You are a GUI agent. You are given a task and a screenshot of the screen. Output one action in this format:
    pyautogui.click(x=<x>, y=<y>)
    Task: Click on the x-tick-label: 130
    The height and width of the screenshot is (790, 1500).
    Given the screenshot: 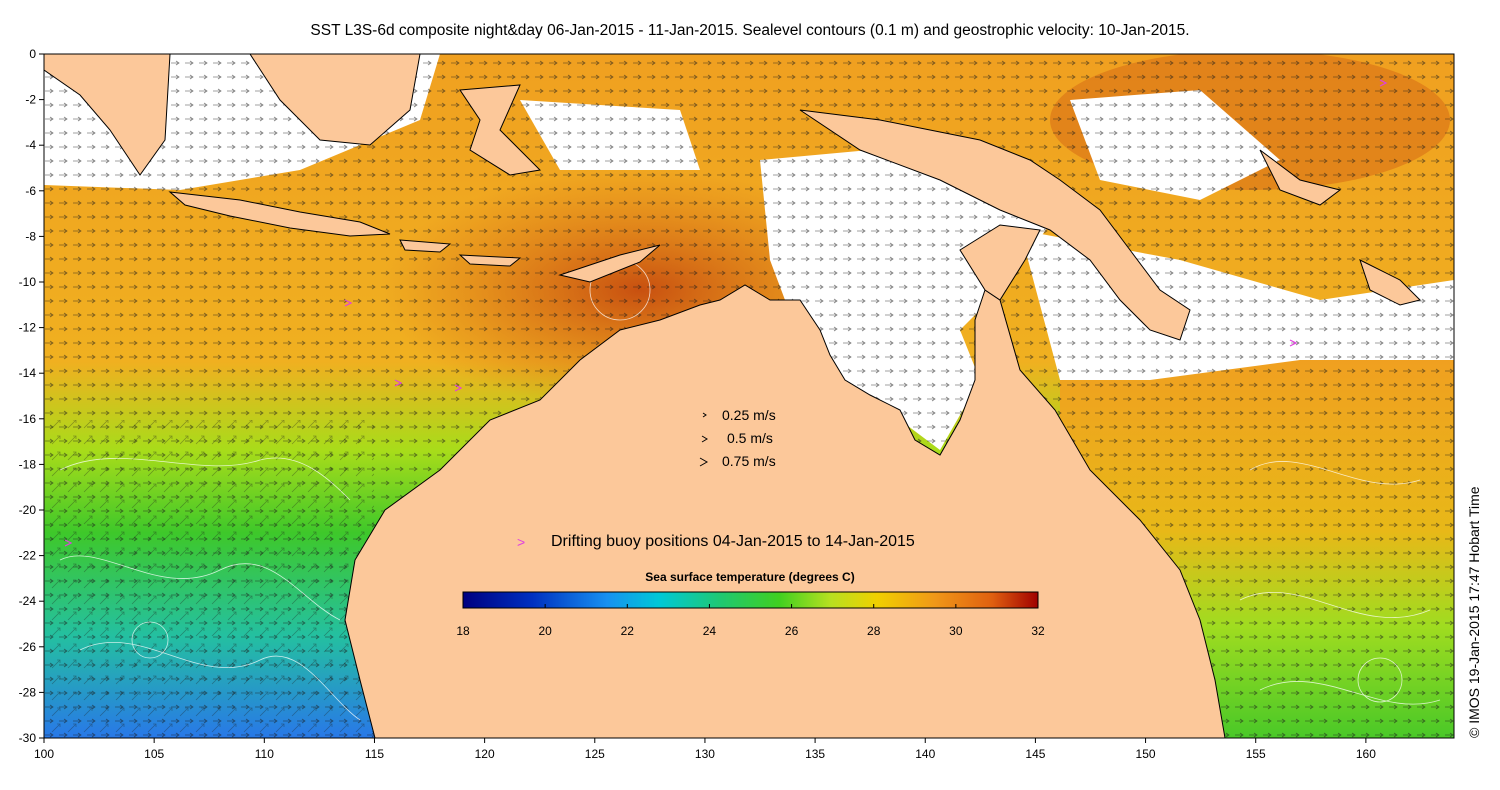 What is the action you would take?
    pyautogui.click(x=705, y=754)
    